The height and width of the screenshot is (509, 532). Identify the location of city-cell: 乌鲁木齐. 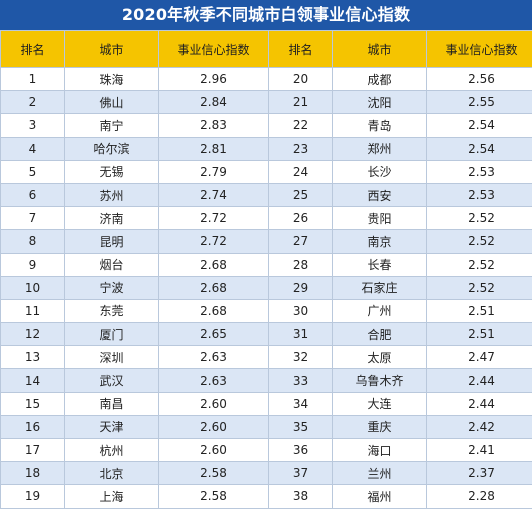
(380, 380).